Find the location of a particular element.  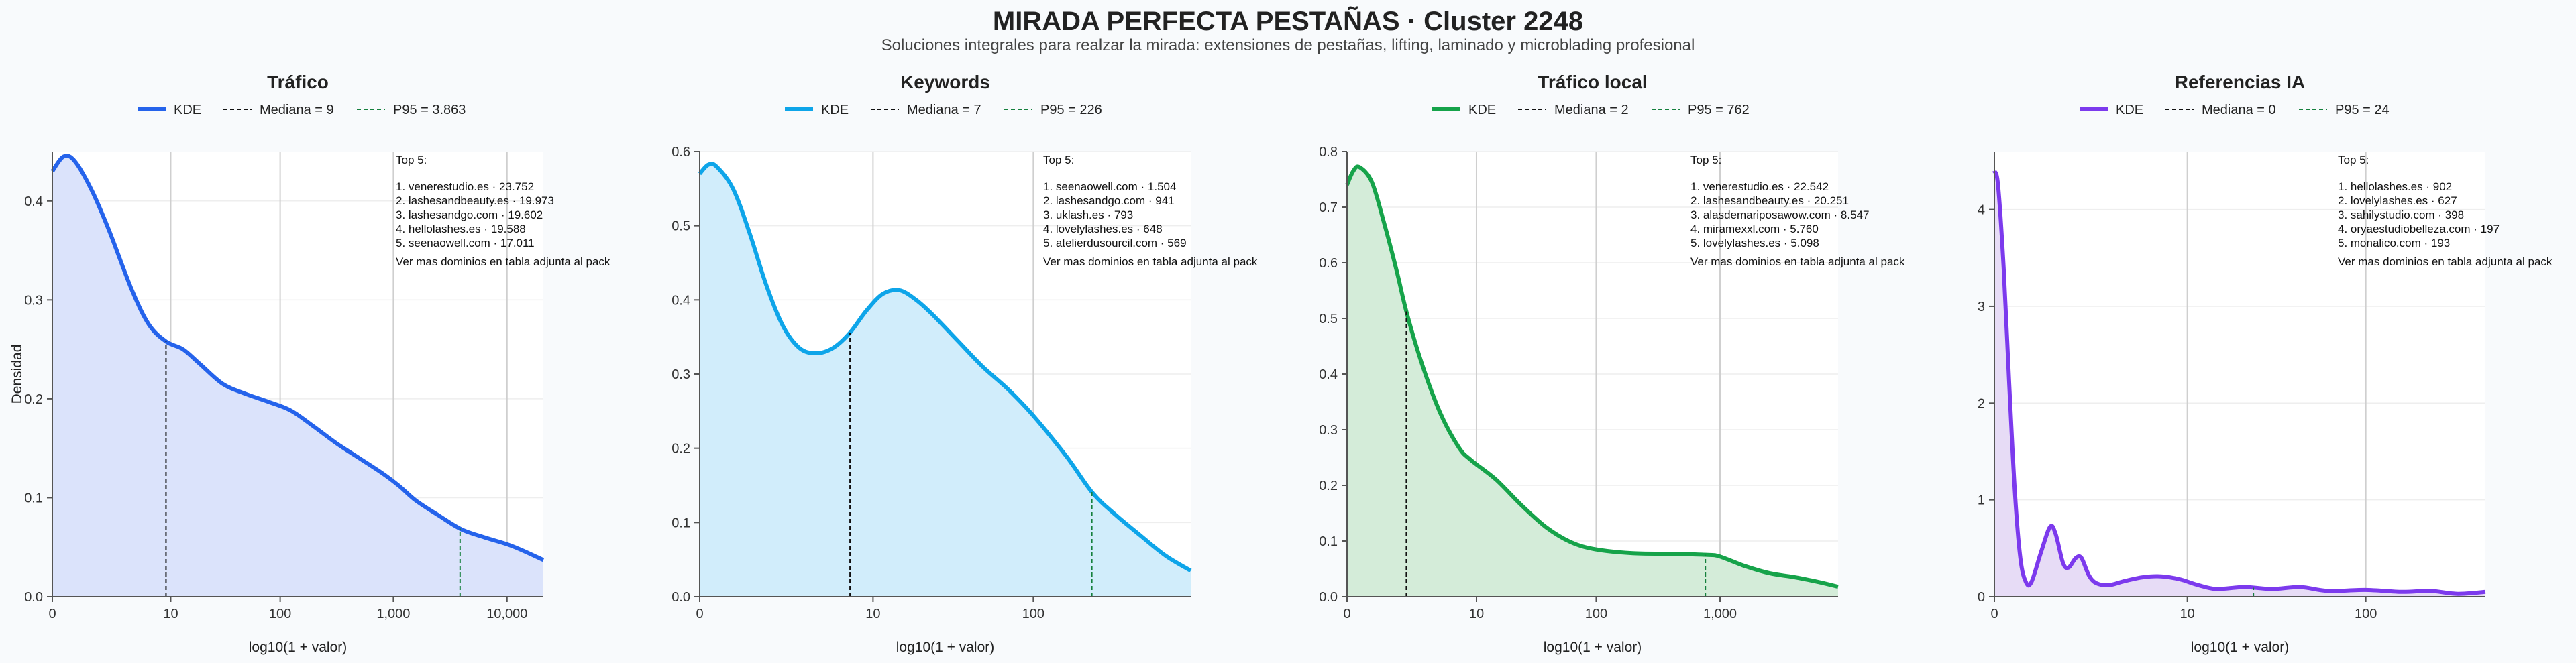

top5-item: 1. seenaowell.com · 1.504 is located at coordinates (1109, 186).